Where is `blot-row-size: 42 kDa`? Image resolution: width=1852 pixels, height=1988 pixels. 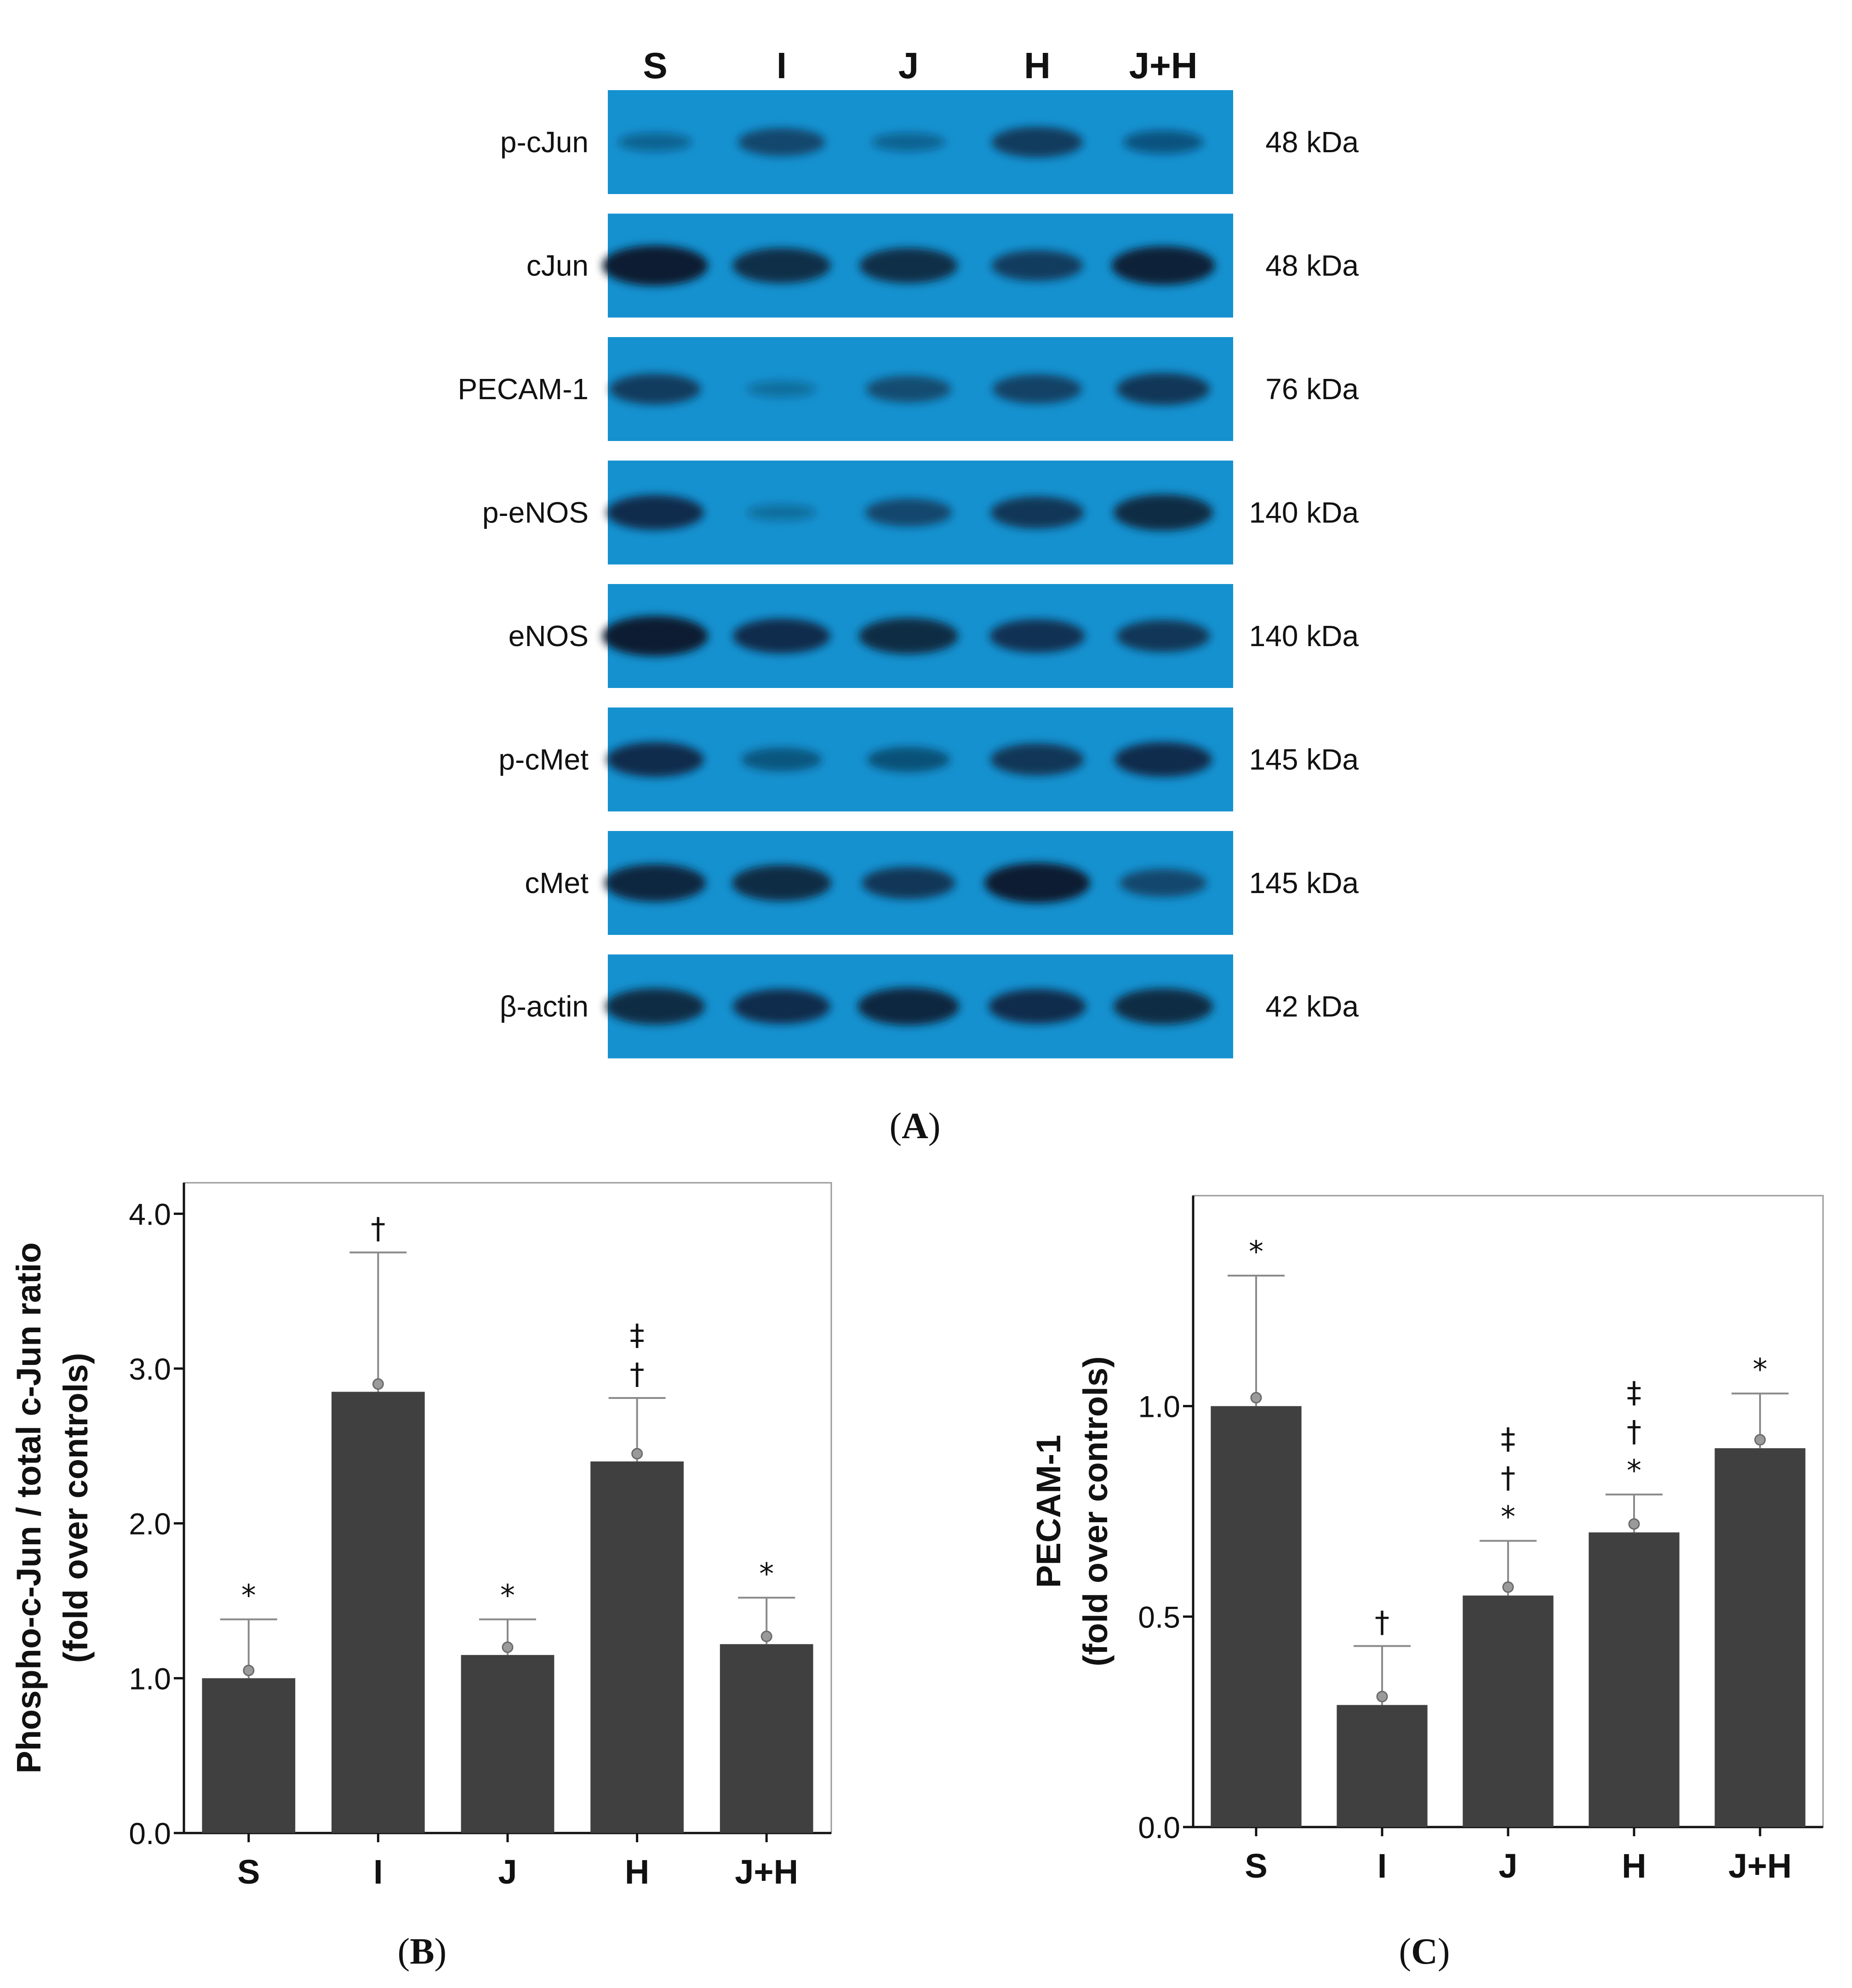 blot-row-size: 42 kDa is located at coordinates (1312, 1007).